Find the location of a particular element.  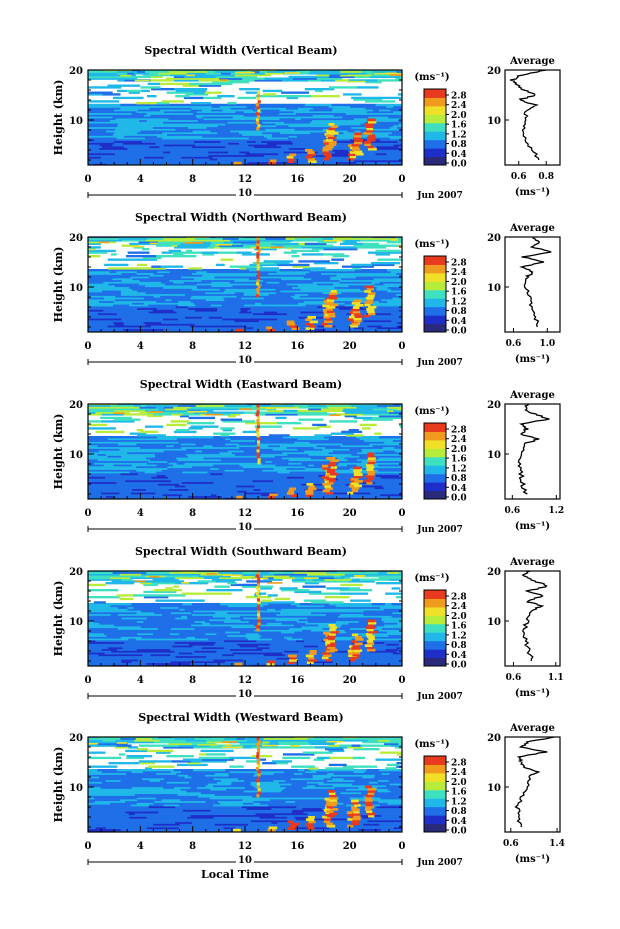

average-frame is located at coordinates (532, 284).